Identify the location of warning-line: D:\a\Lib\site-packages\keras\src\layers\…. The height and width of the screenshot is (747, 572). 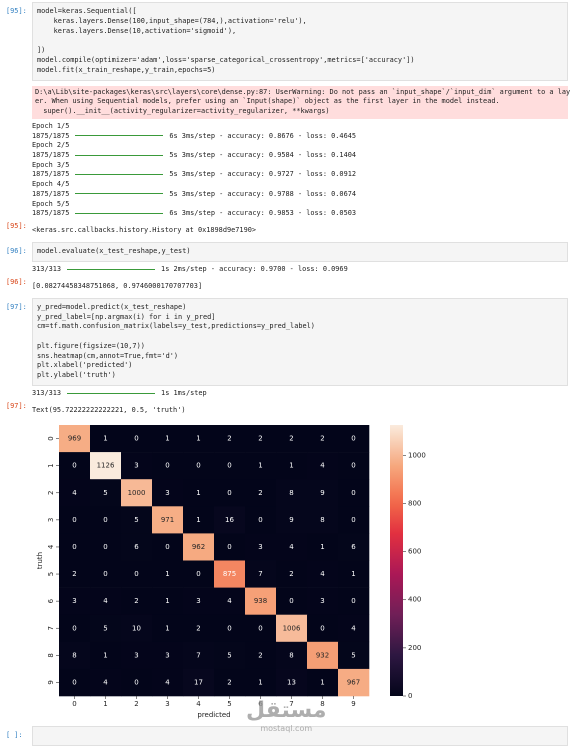
(303, 91).